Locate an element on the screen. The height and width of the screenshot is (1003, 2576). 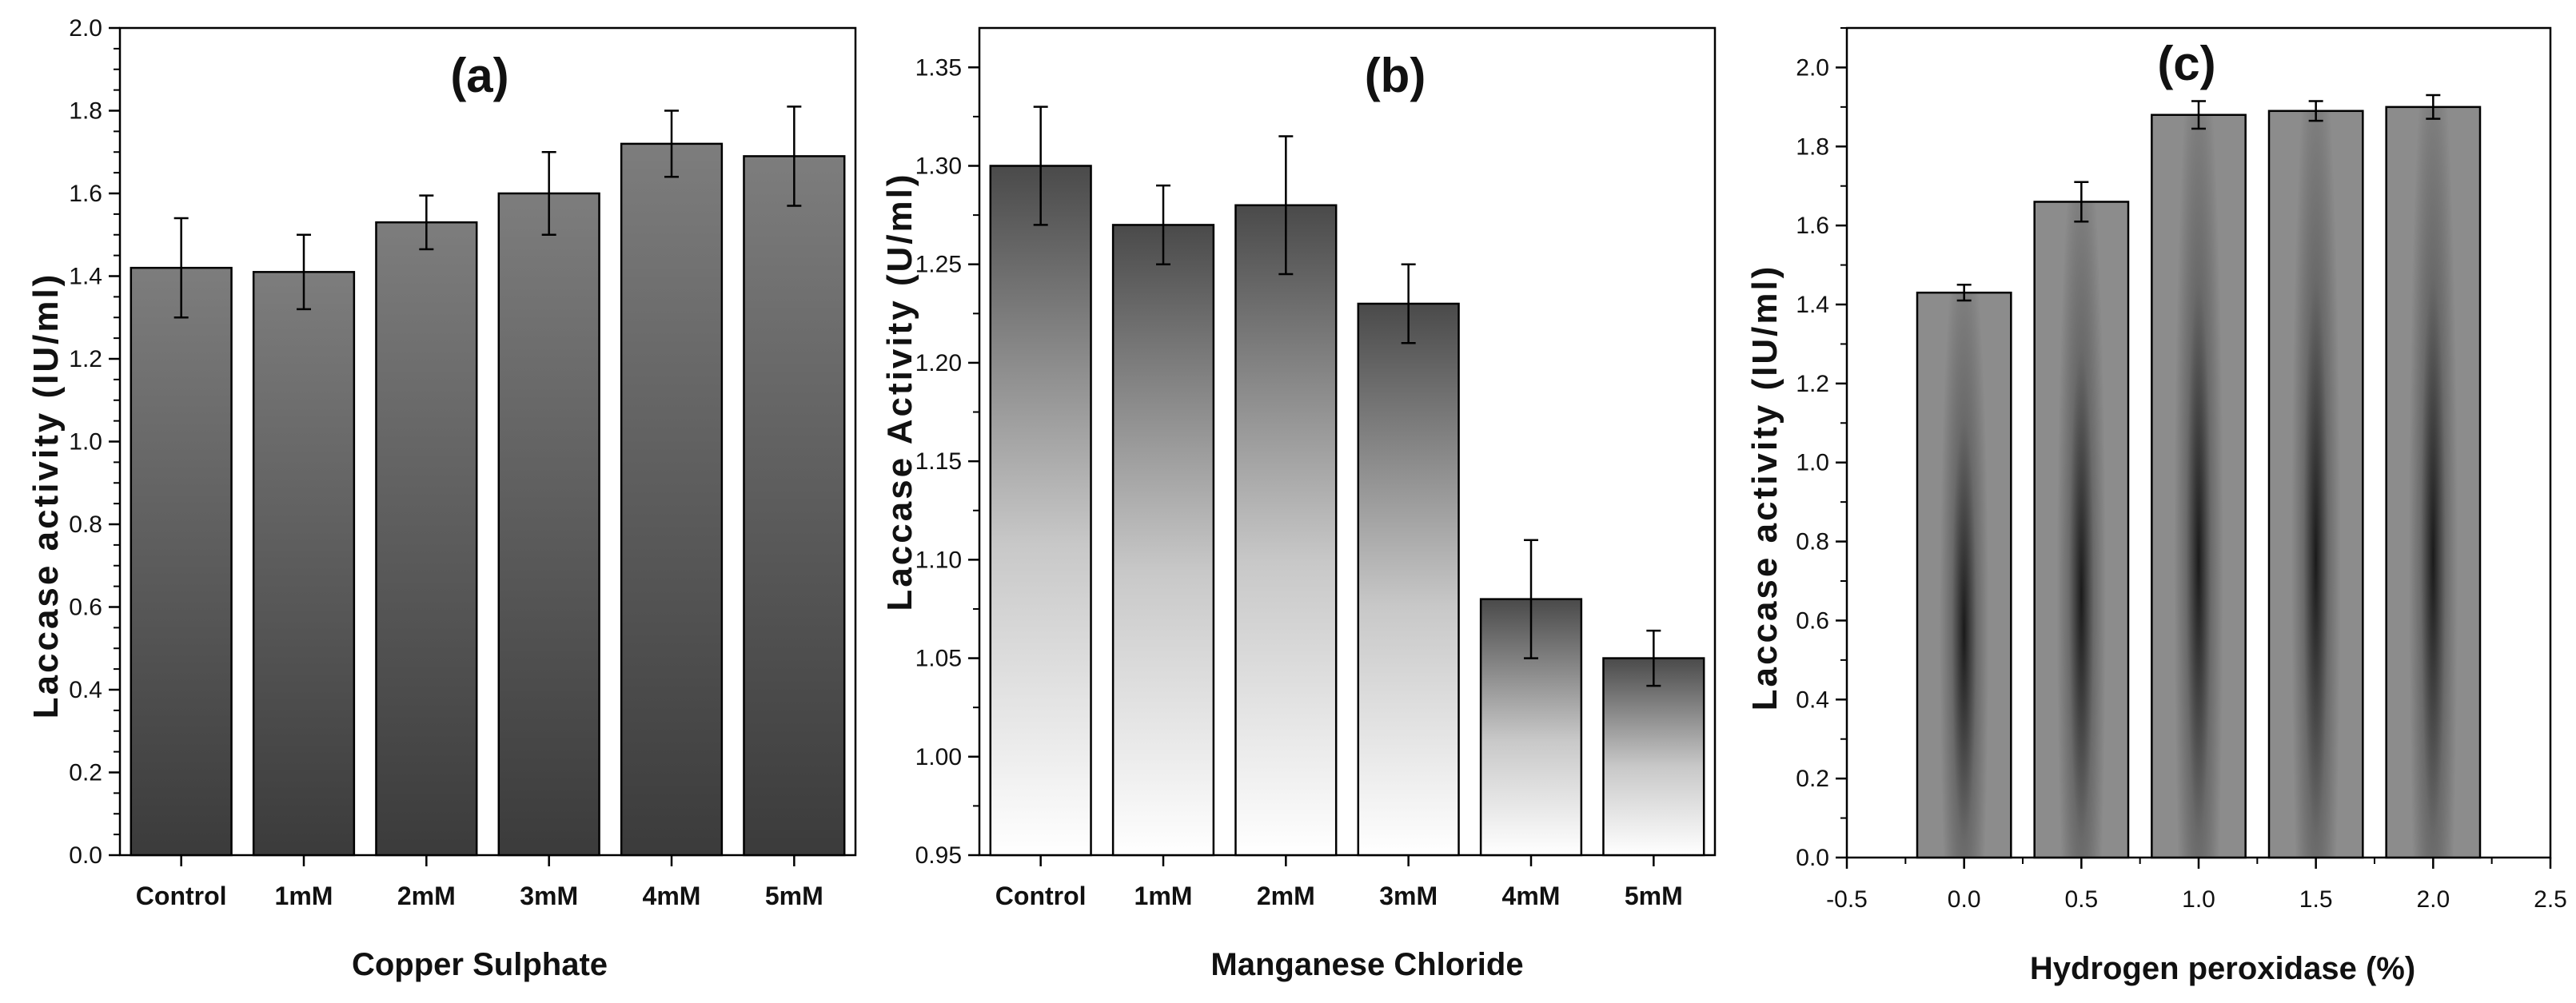
panel-b-ylabel: Laccase Activity (U/ml) is located at coordinates (900, 391).